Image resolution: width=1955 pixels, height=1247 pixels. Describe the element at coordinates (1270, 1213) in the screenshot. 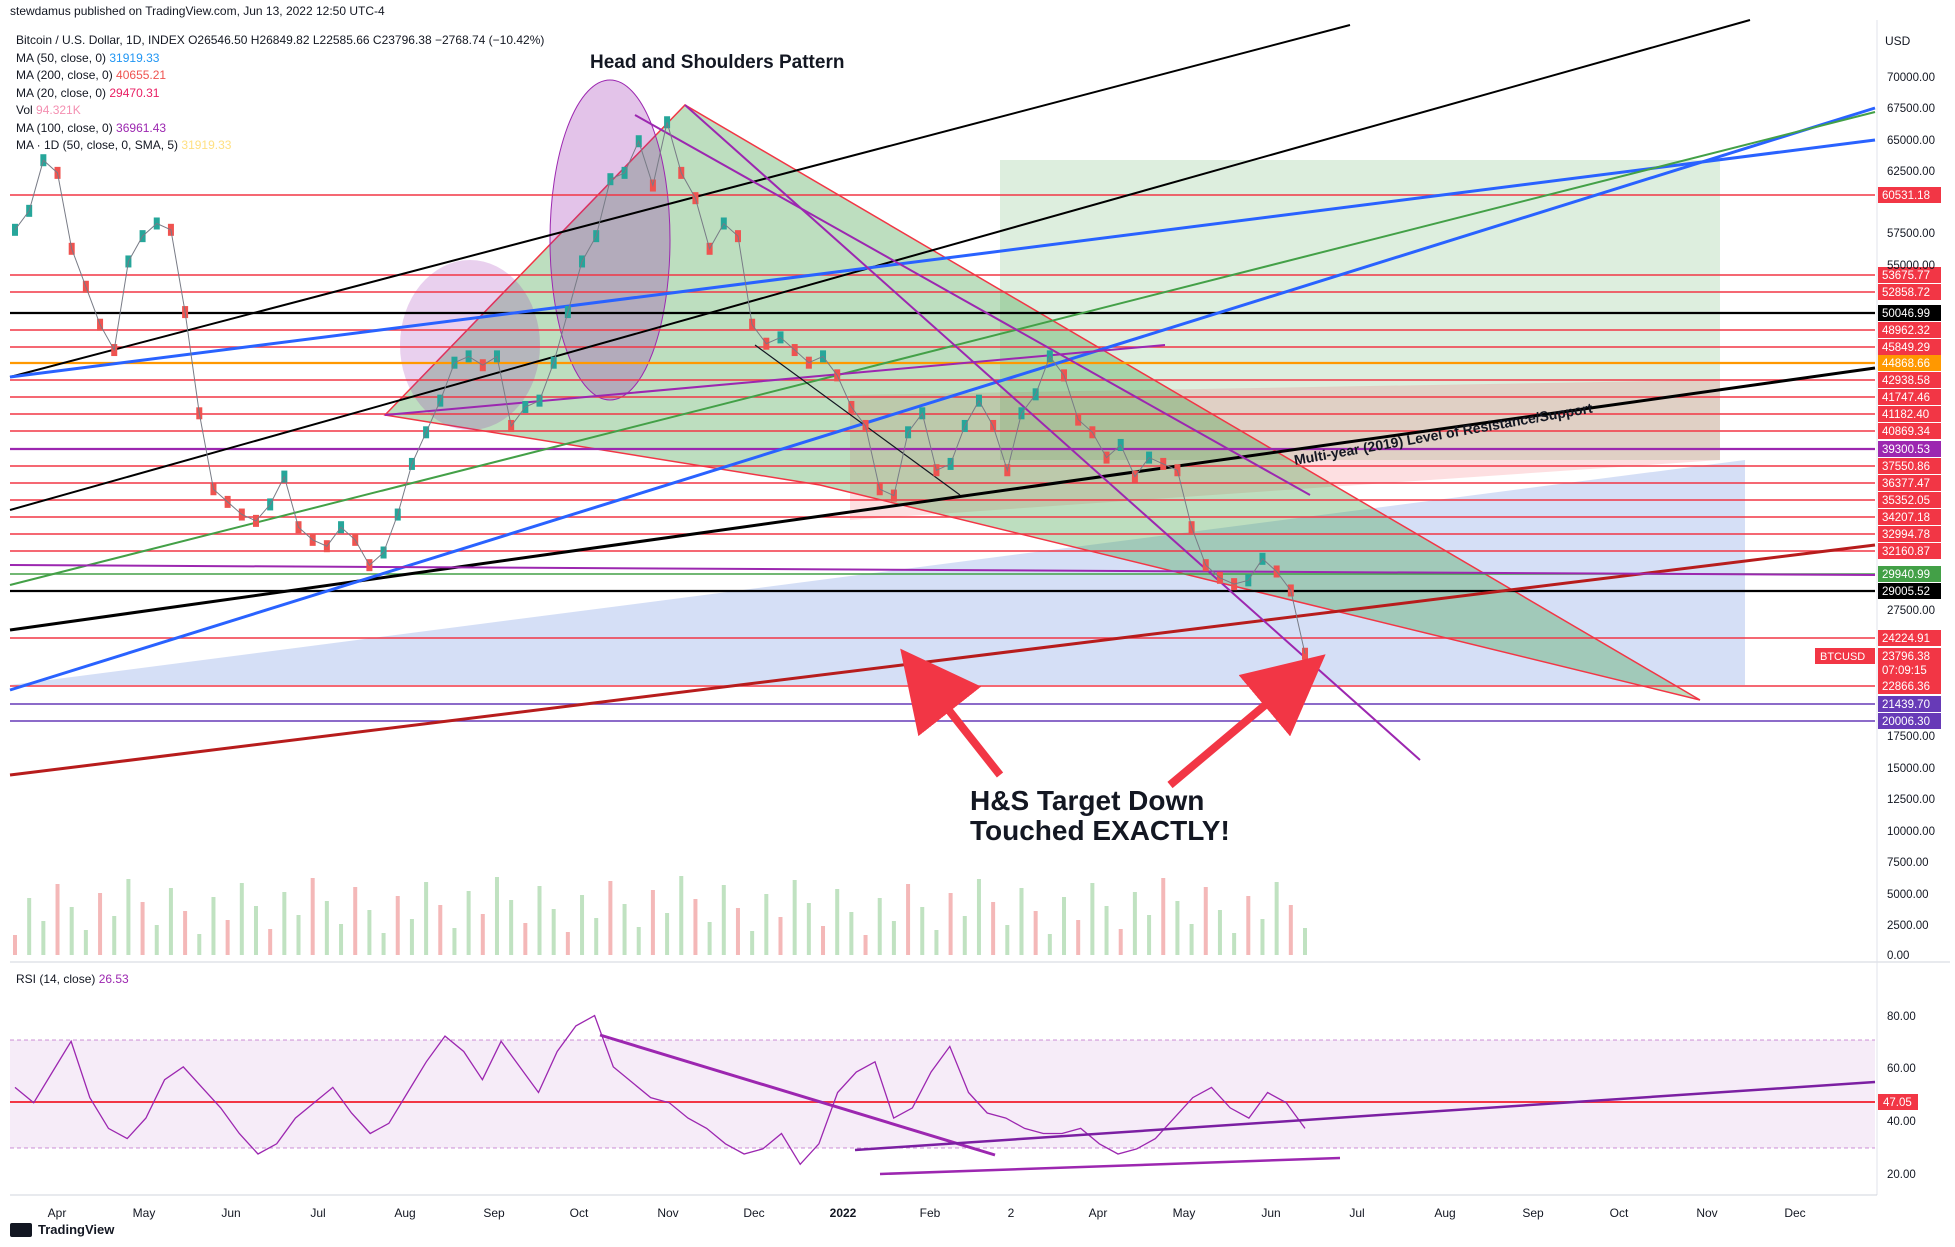

I see `time-axis-tick: Jun` at that location.